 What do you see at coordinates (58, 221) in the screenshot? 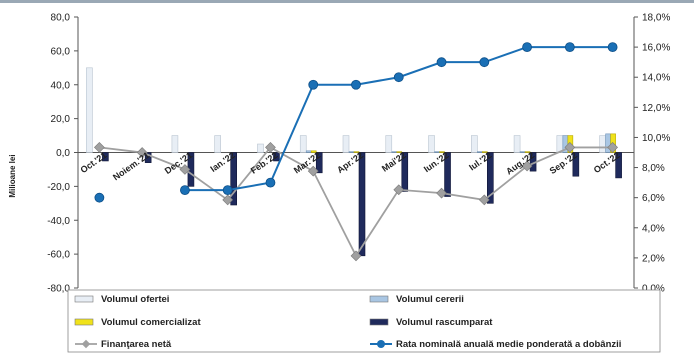
I see `y-left-tick-label: -40,0` at bounding box center [58, 221].